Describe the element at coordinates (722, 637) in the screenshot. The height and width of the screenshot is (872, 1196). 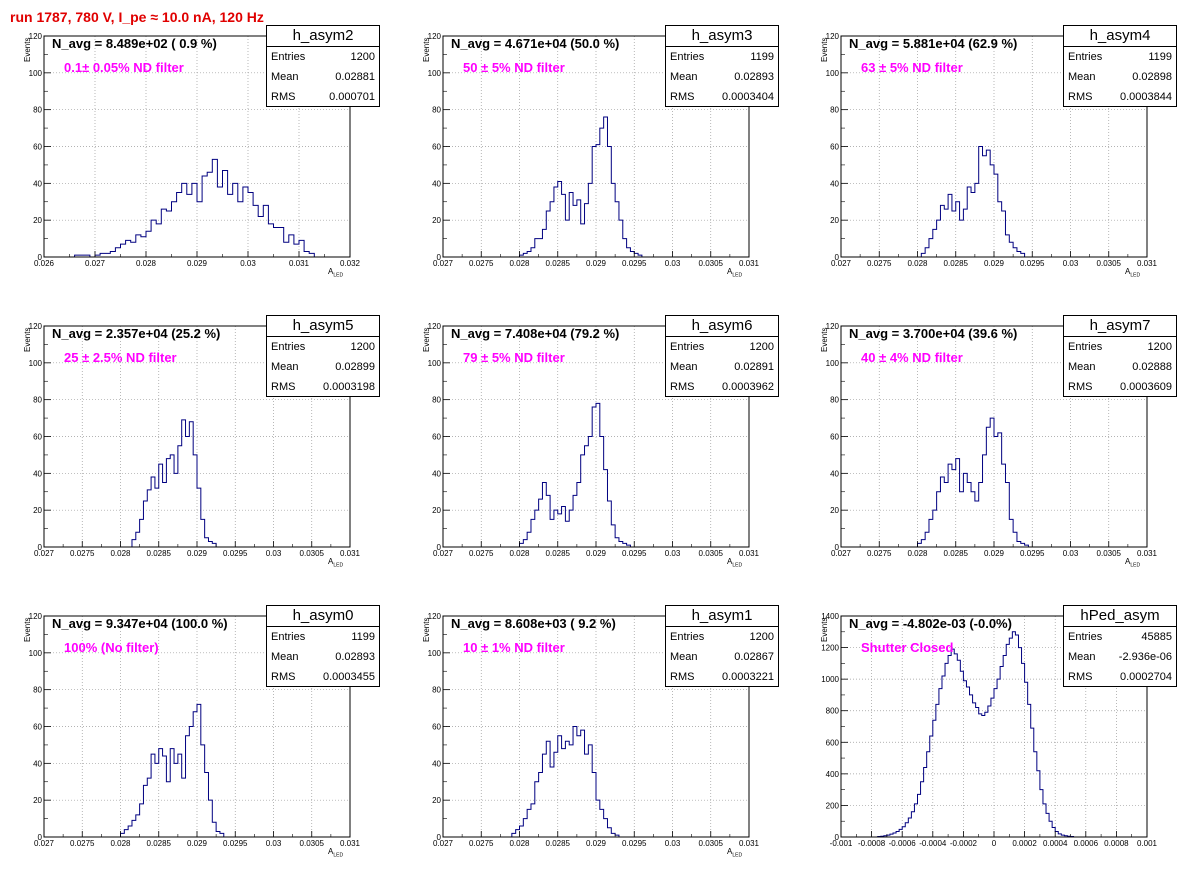
I see `stats-row-entries: Entries 1200` at that location.